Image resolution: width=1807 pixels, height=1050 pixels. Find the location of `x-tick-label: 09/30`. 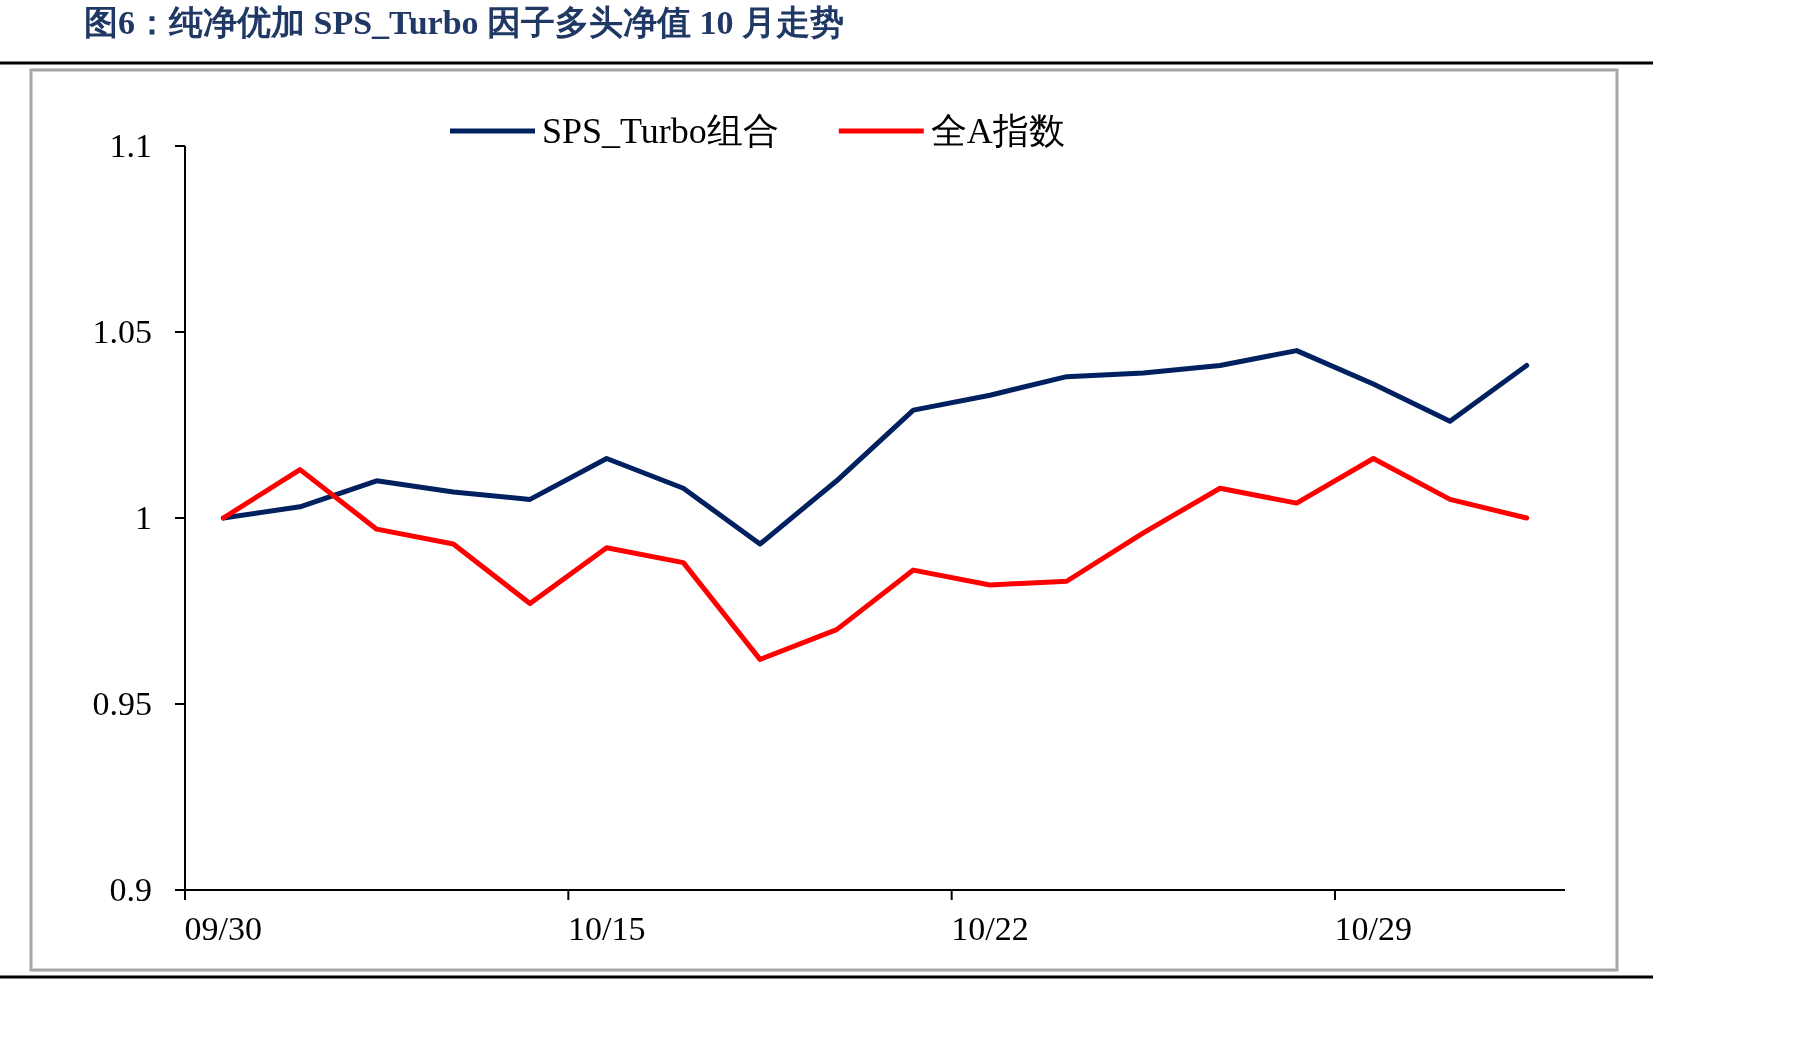

x-tick-label: 09/30 is located at coordinates (223, 928).